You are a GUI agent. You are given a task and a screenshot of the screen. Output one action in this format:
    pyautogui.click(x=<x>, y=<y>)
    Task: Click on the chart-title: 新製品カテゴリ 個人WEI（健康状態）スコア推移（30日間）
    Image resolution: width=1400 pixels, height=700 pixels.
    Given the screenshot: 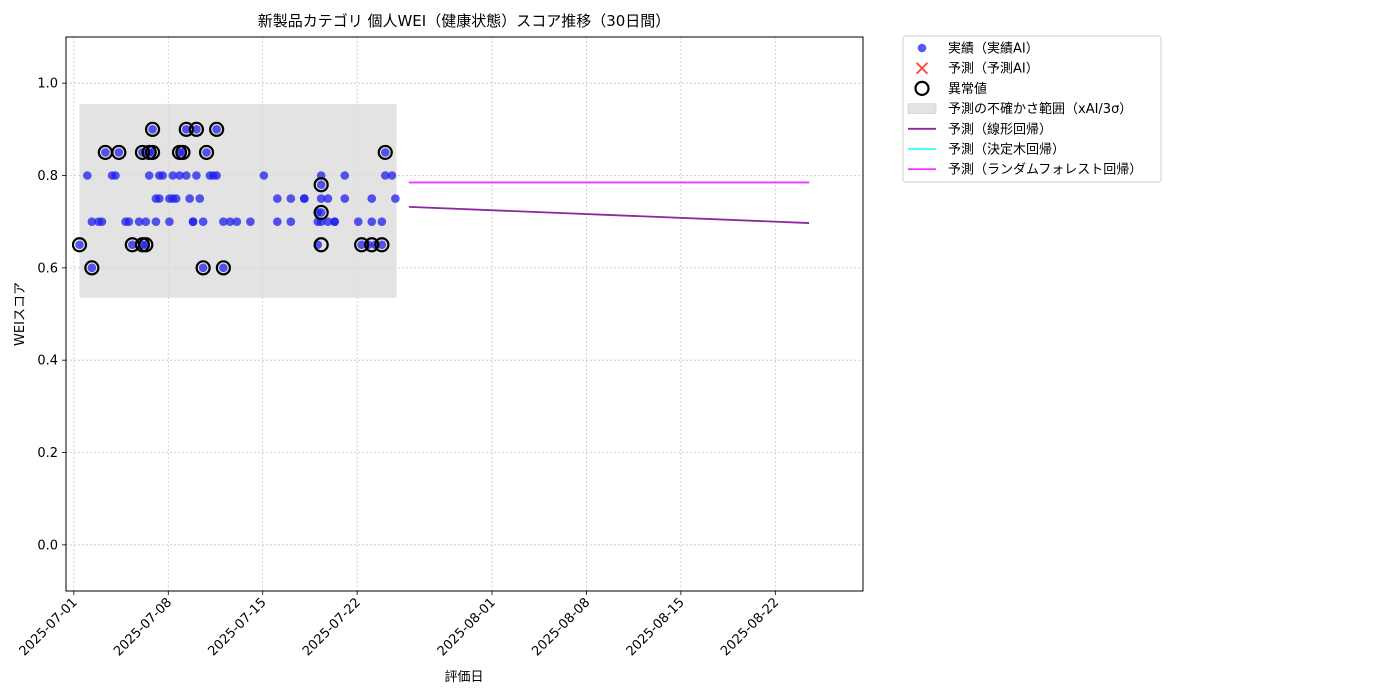 What is the action you would take?
    pyautogui.click(x=464, y=21)
    